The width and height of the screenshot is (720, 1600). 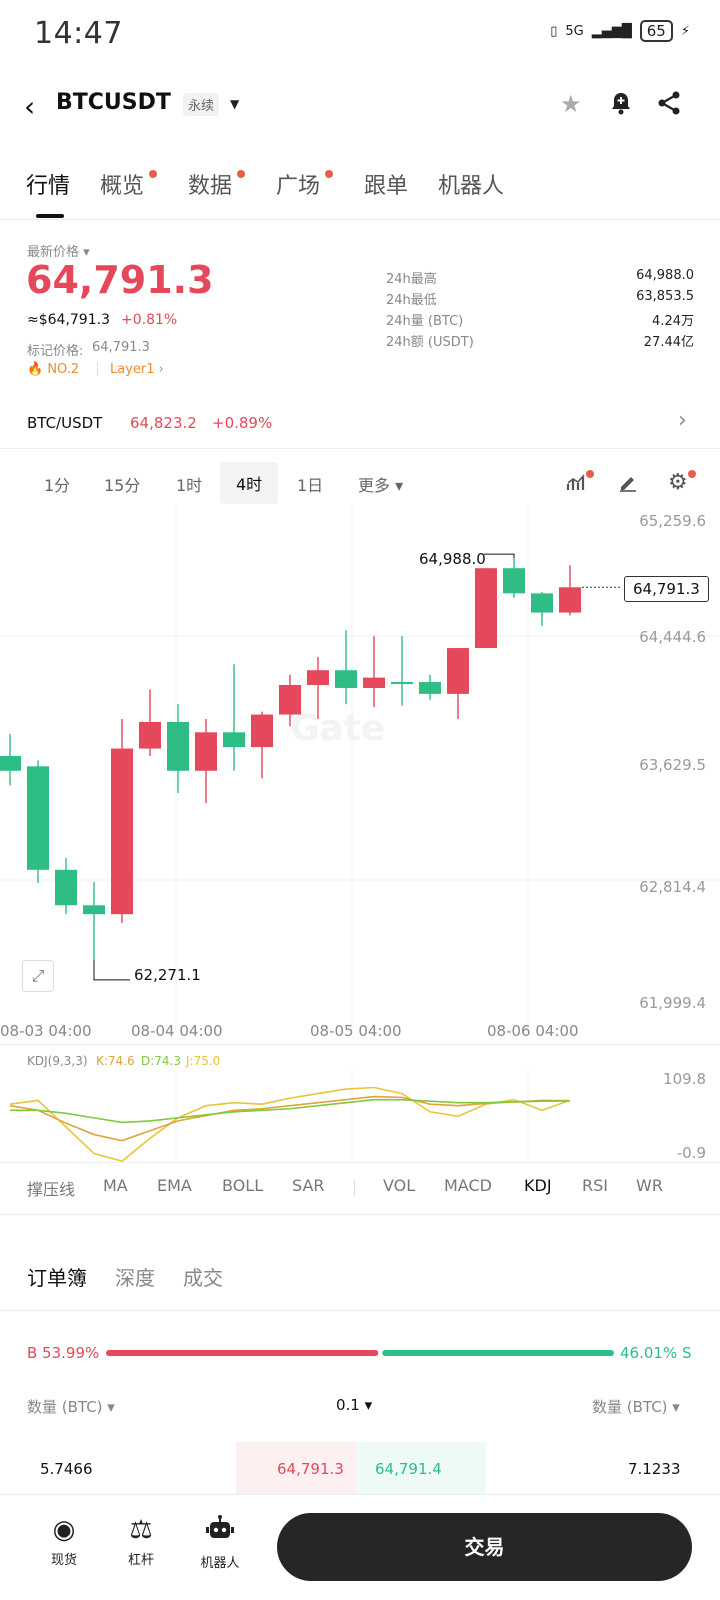 I want to click on ind-macd: MACD, so click(x=468, y=1185).